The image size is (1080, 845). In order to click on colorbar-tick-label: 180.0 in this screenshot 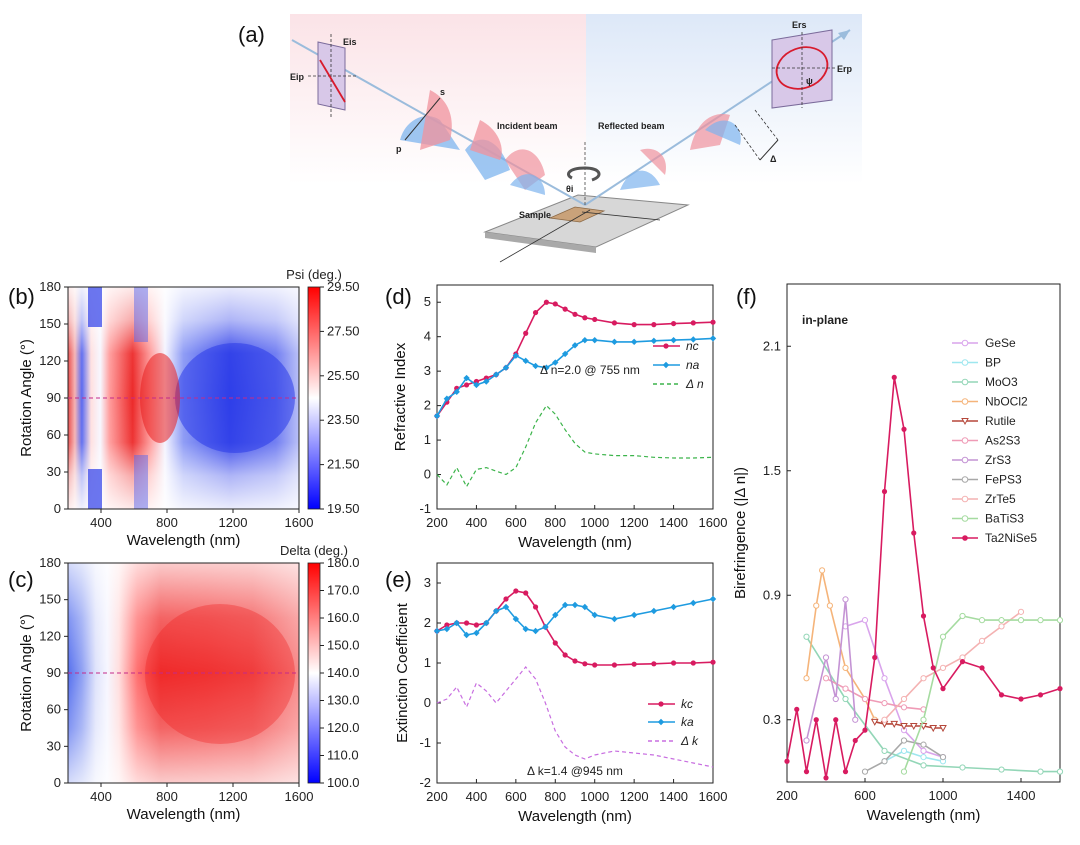, I will do `click(343, 562)`.